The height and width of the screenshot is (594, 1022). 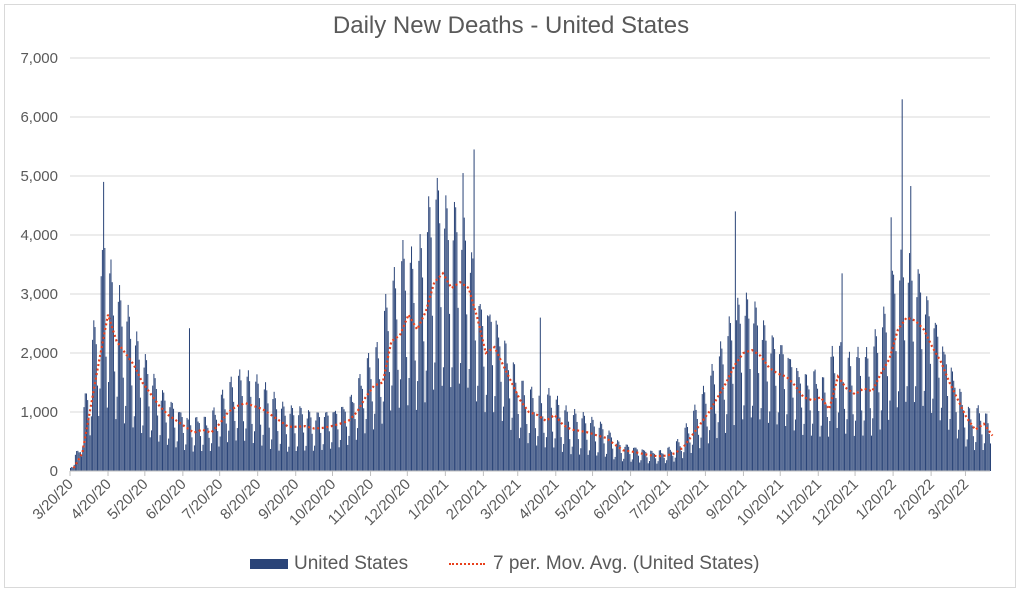 What do you see at coordinates (575, 499) in the screenshot?
I see `x-tick-label: 5/20/21` at bounding box center [575, 499].